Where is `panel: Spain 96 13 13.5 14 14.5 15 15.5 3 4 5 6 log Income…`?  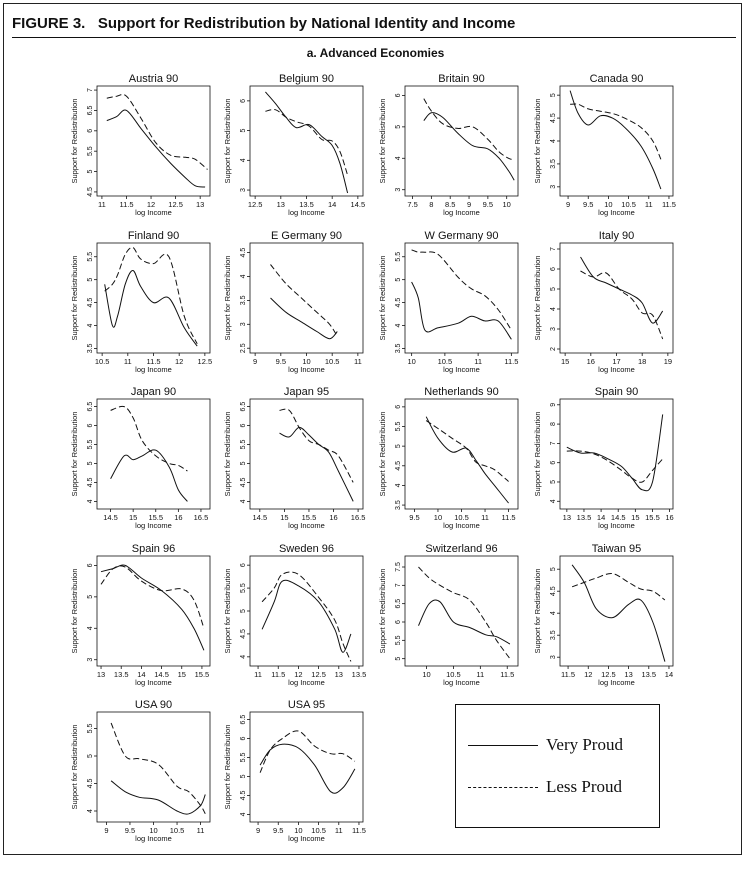 panel: Spain 96 13 13.5 14 14.5 15 15.5 3 4 5 6 log Income… is located at coordinates (140, 615).